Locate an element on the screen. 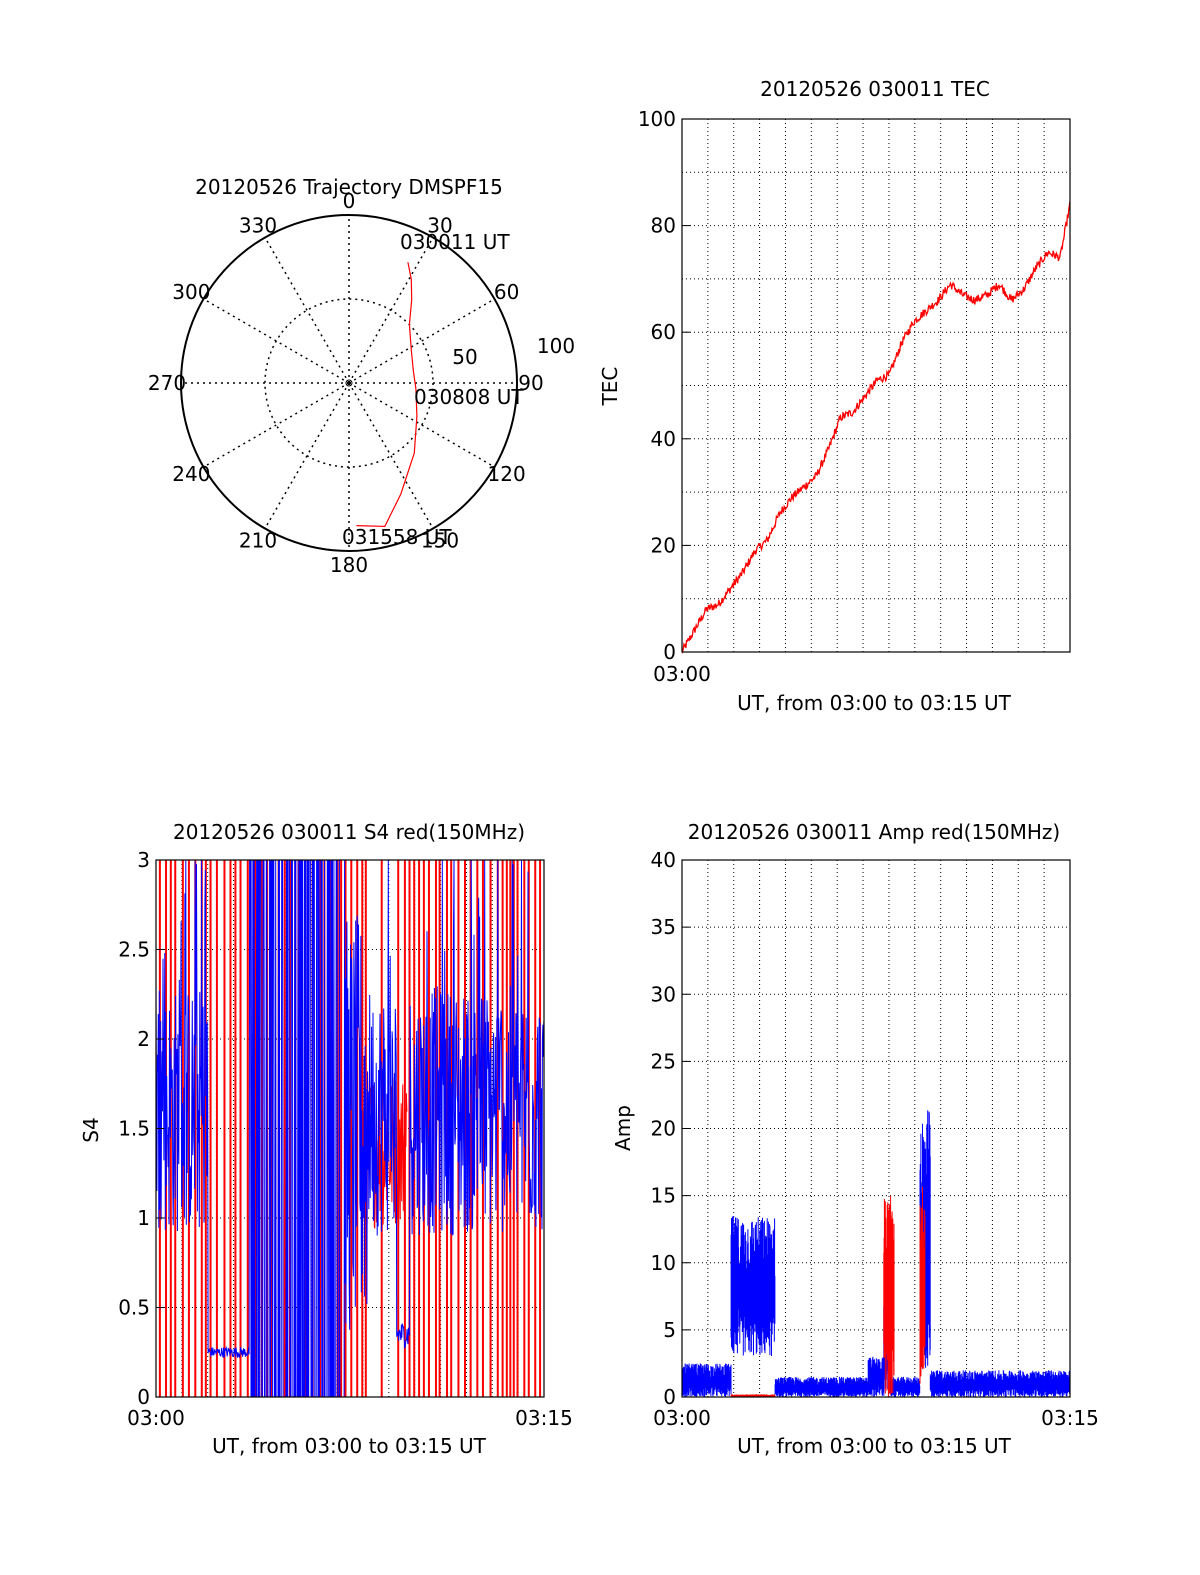 The height and width of the screenshot is (1575, 1200). angle-label-330: 330 is located at coordinates (258, 225).